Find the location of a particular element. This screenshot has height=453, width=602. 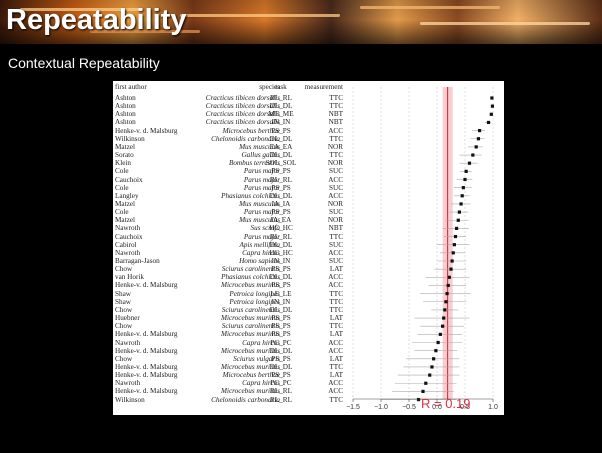

row-author: Nawroth is located at coordinates (128, 228).